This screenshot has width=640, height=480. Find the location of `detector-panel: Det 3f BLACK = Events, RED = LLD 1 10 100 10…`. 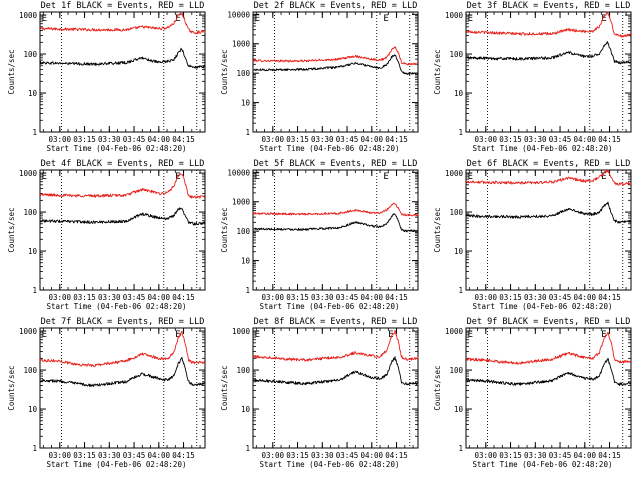

detector-panel: Det 3f BLACK = Events, RED = LLD 1 10 100 10… is located at coordinates (532, 77).